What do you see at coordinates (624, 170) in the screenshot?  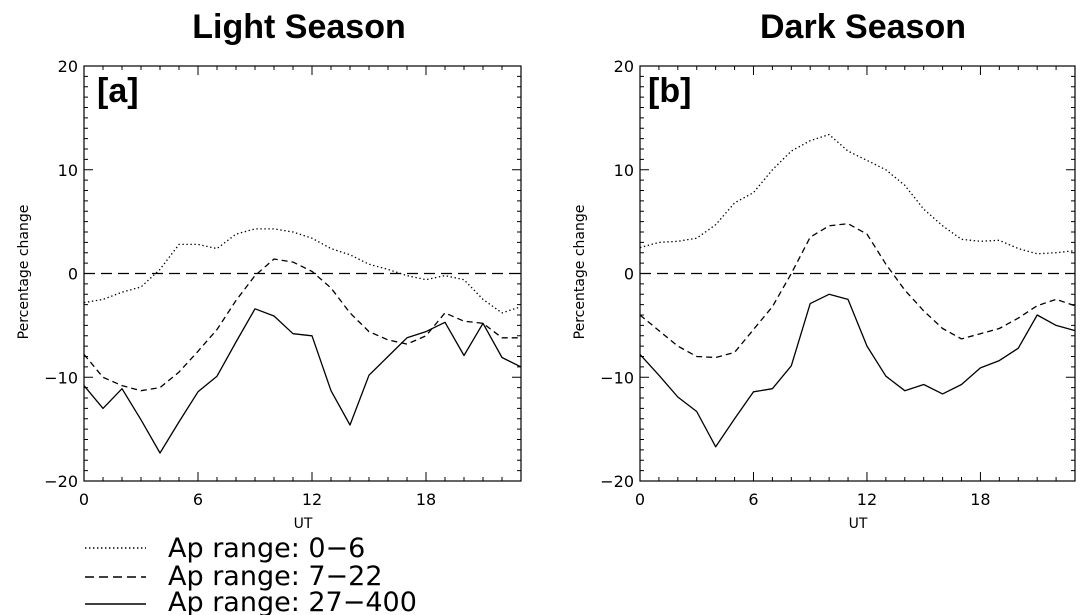 I see `y-tick-label-b: 10` at bounding box center [624, 170].